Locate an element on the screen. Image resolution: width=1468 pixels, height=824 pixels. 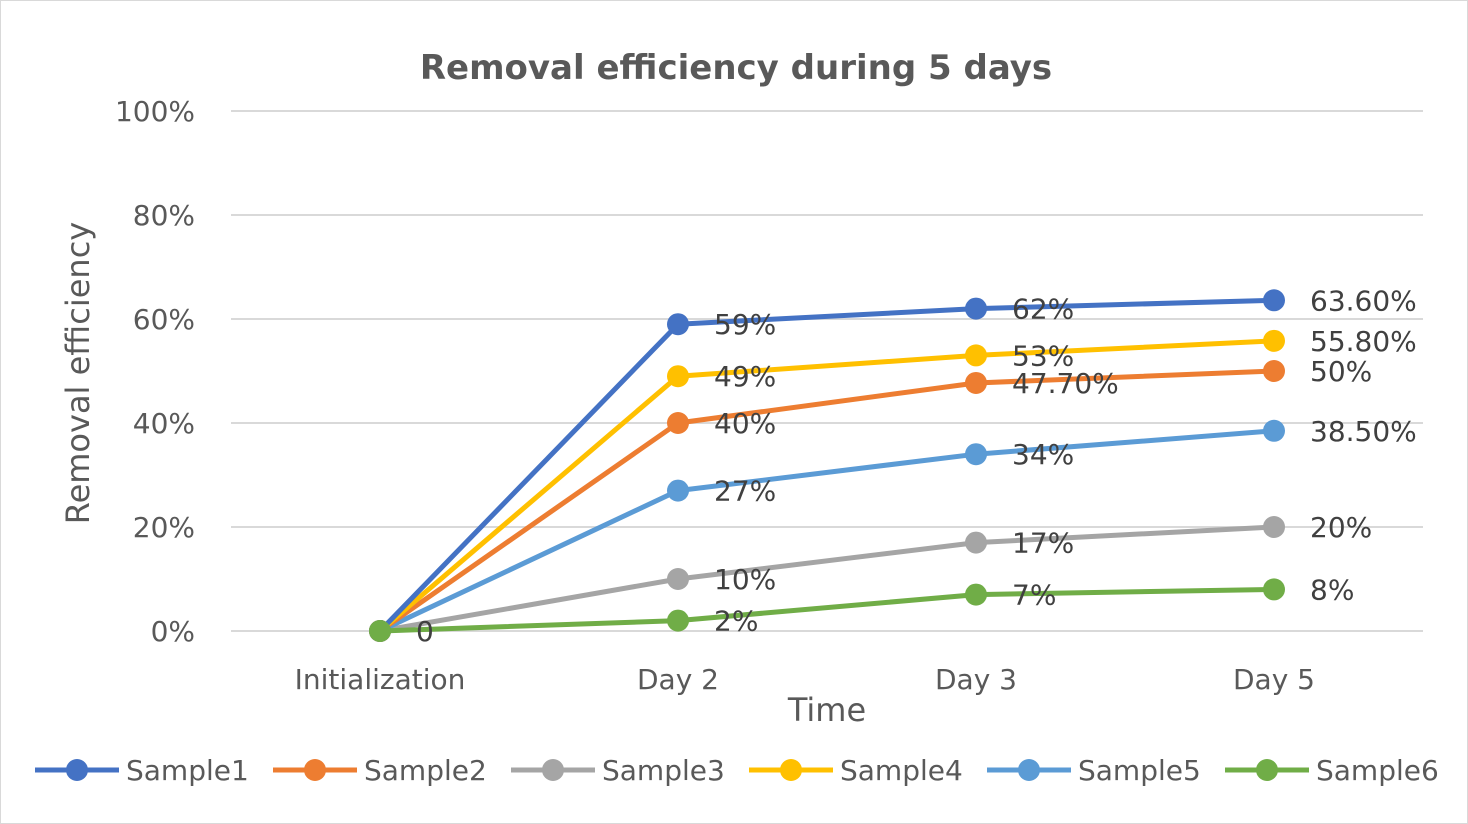
data-label: 17% is located at coordinates (1043, 543).